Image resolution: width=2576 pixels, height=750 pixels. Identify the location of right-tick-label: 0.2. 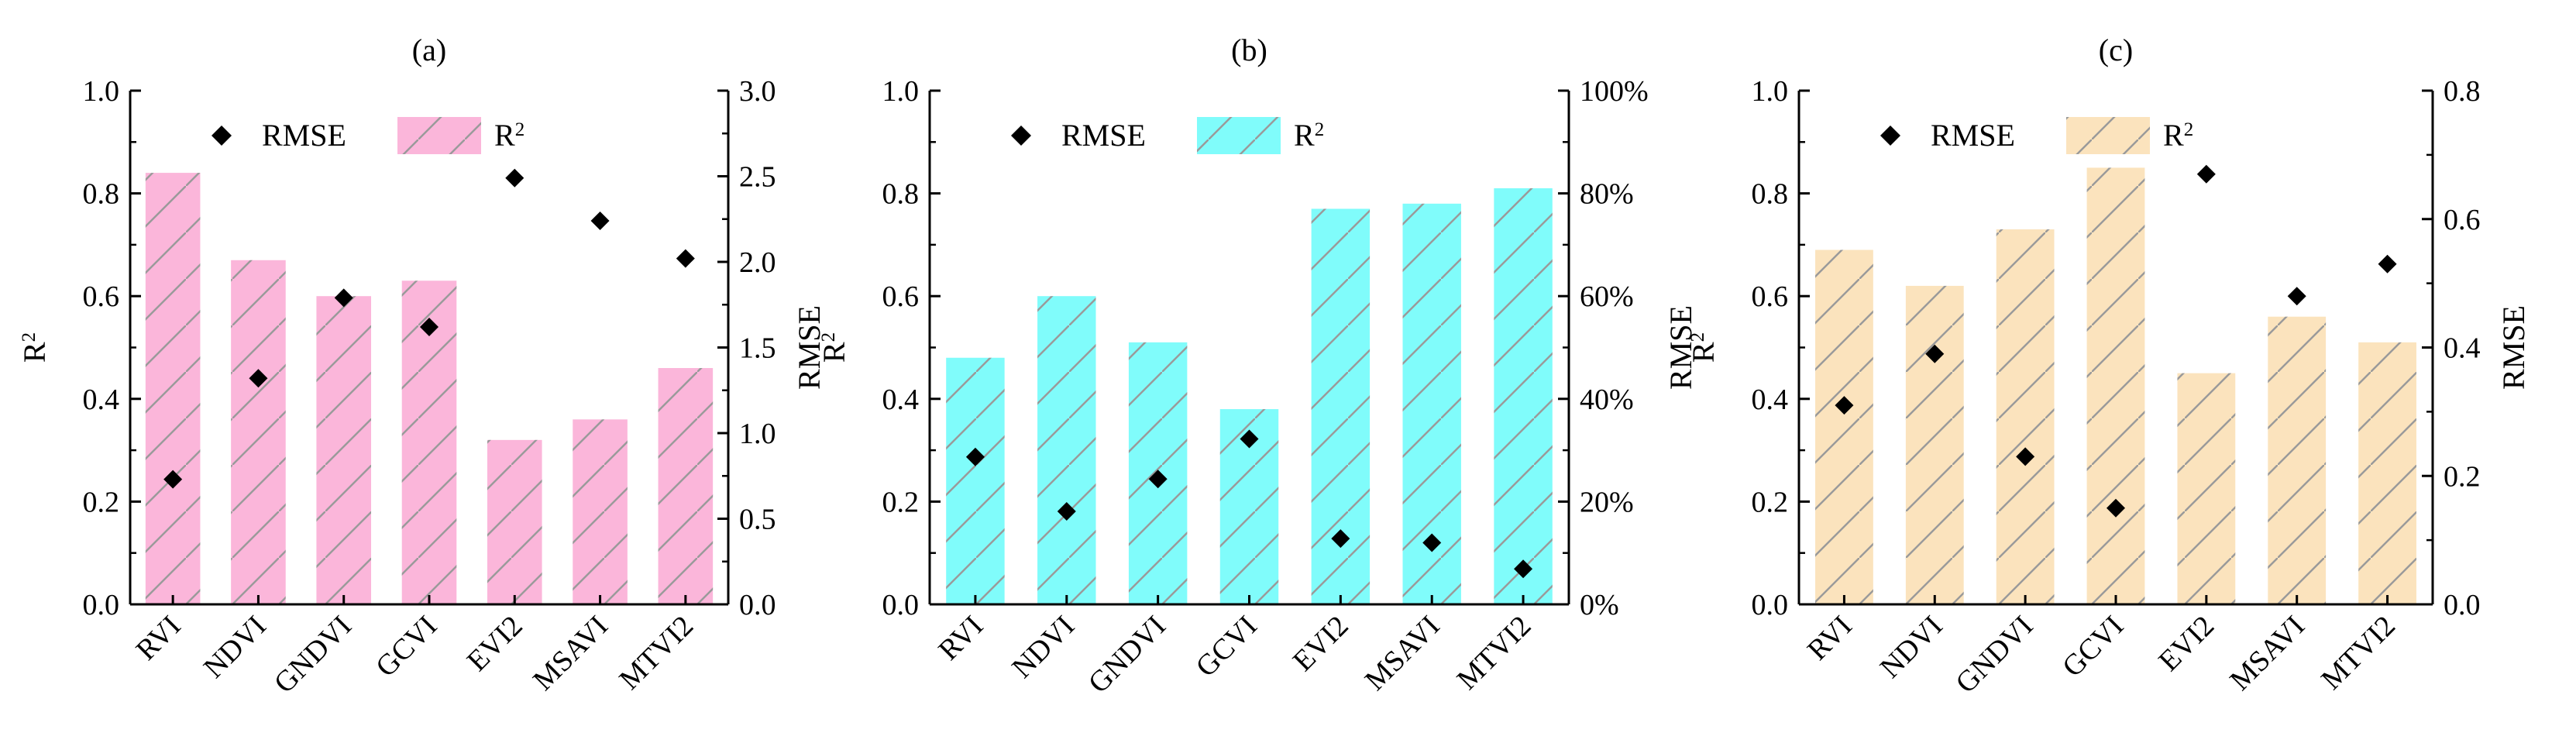
(2462, 476).